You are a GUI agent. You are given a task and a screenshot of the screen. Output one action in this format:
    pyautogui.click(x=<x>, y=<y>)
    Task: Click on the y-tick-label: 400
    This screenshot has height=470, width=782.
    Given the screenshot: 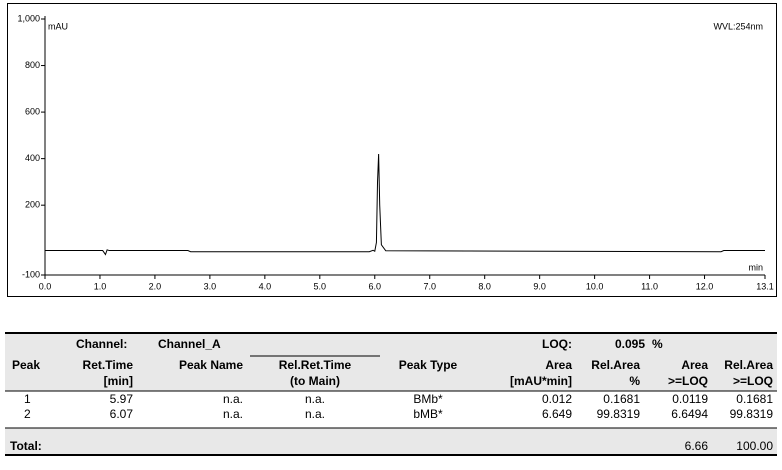 What is the action you would take?
    pyautogui.click(x=32, y=158)
    